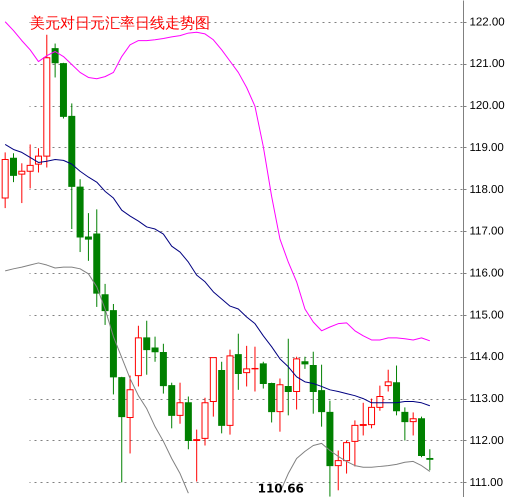 The image size is (508, 497). Describe the element at coordinates (487, 190) in the screenshot. I see `y-tick-label: 118.00` at that location.